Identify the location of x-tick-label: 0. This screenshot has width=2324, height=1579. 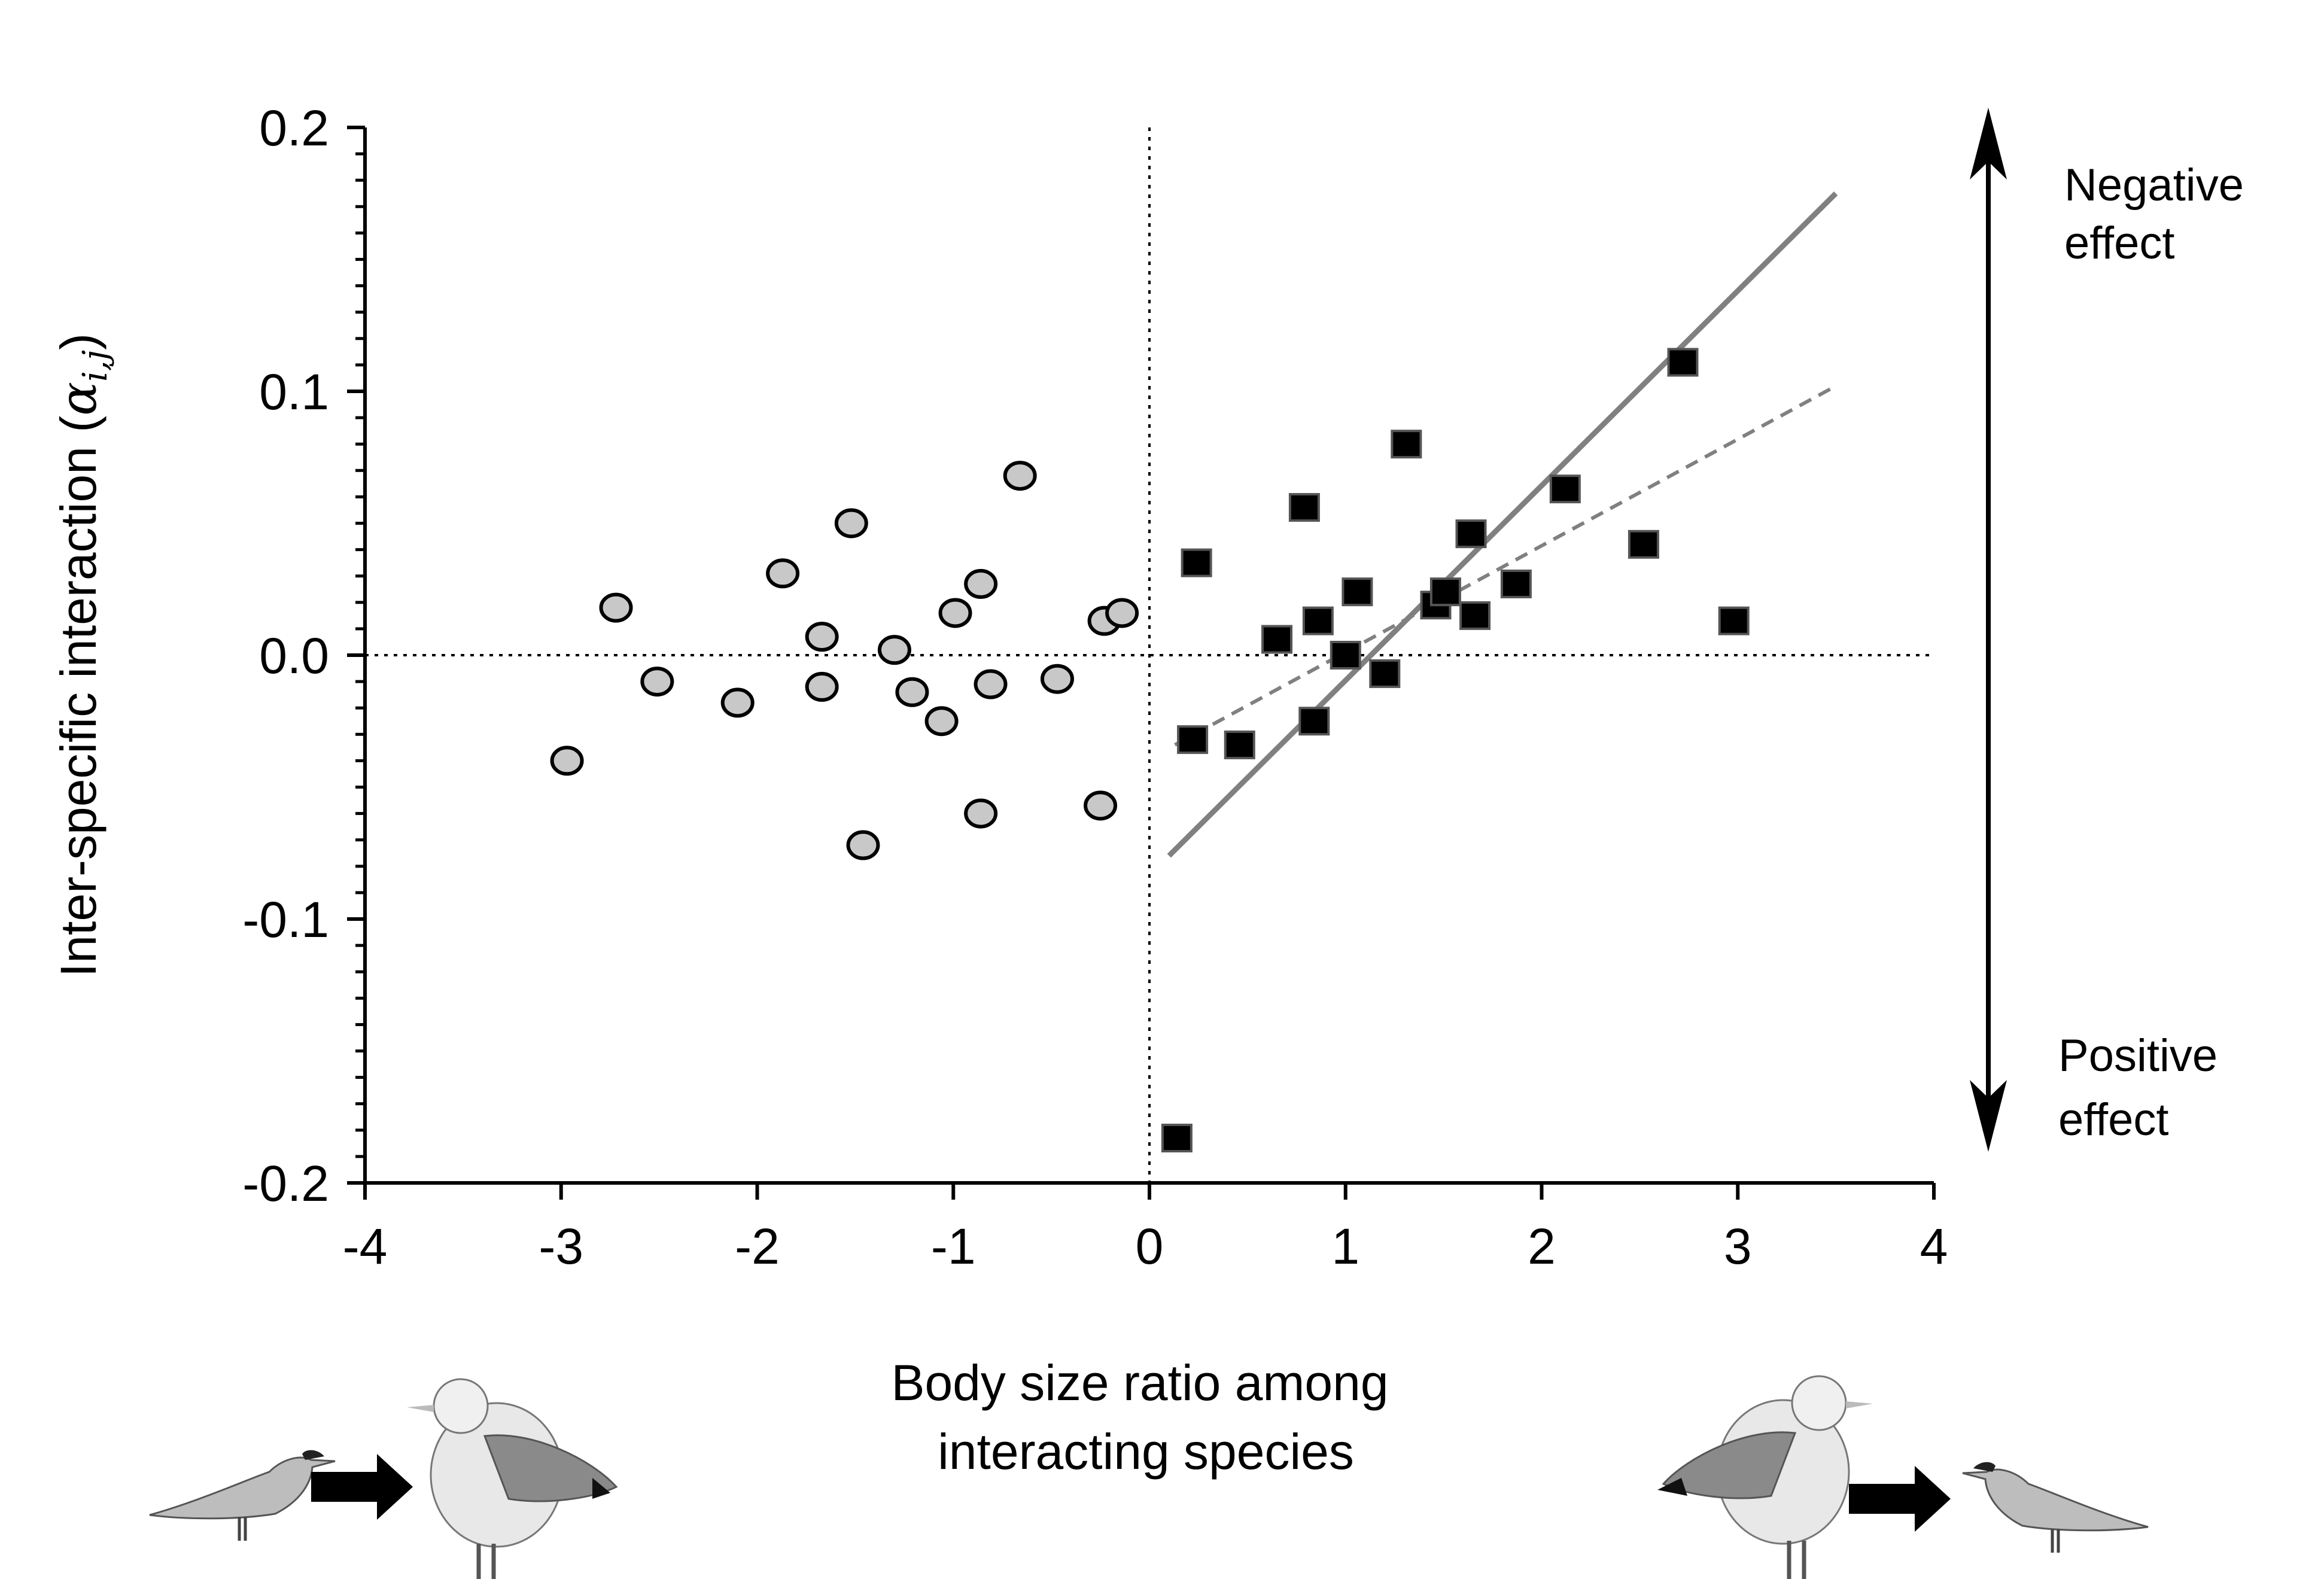
(1150, 1246).